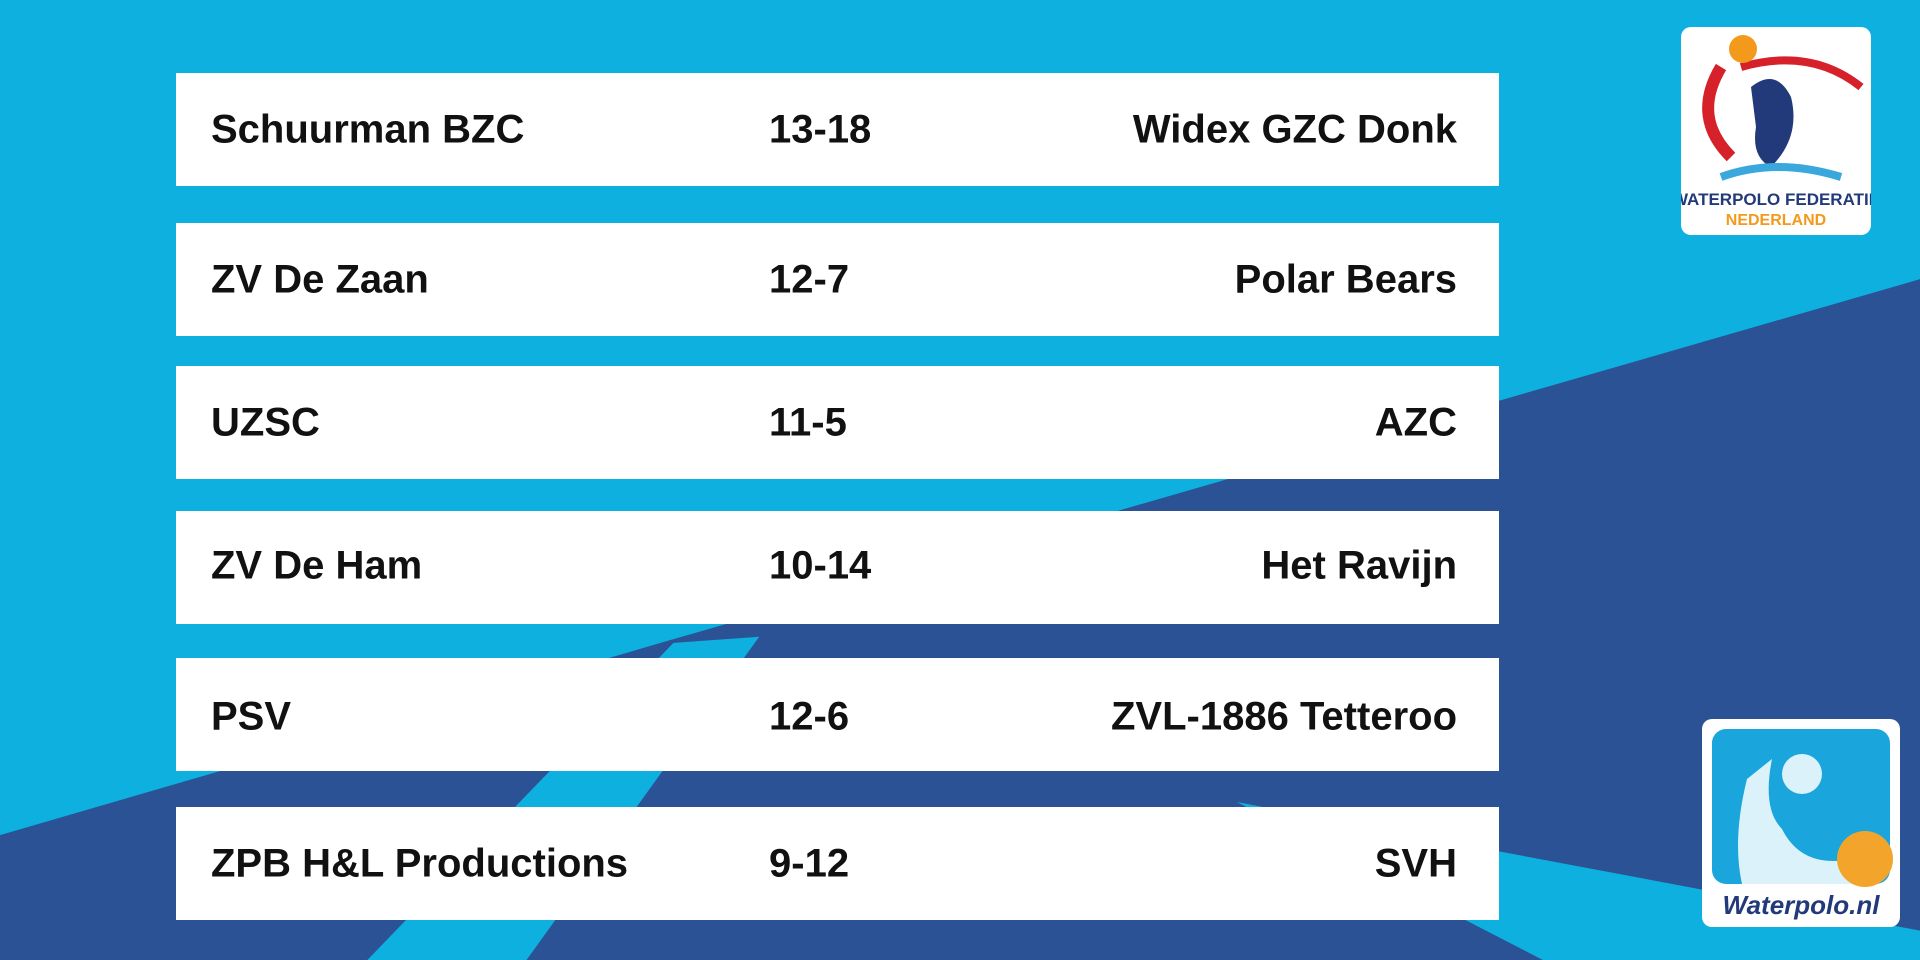 The image size is (1920, 960). Describe the element at coordinates (1802, 905) in the screenshot. I see `site-name: Waterpolo.nl` at that location.